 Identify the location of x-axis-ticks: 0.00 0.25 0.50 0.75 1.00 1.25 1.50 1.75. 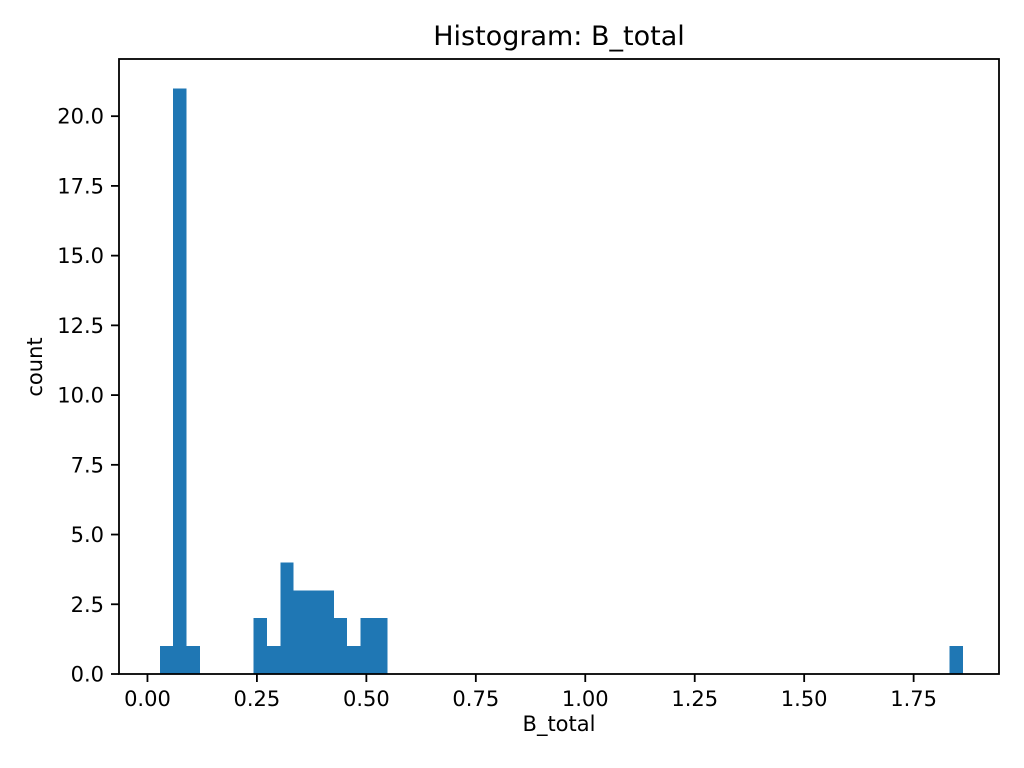
(530, 692).